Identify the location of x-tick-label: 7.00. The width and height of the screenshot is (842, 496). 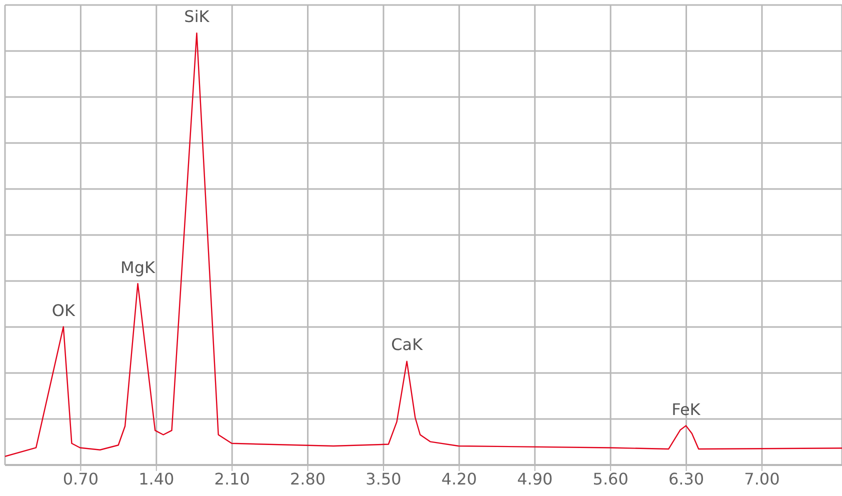
(762, 478).